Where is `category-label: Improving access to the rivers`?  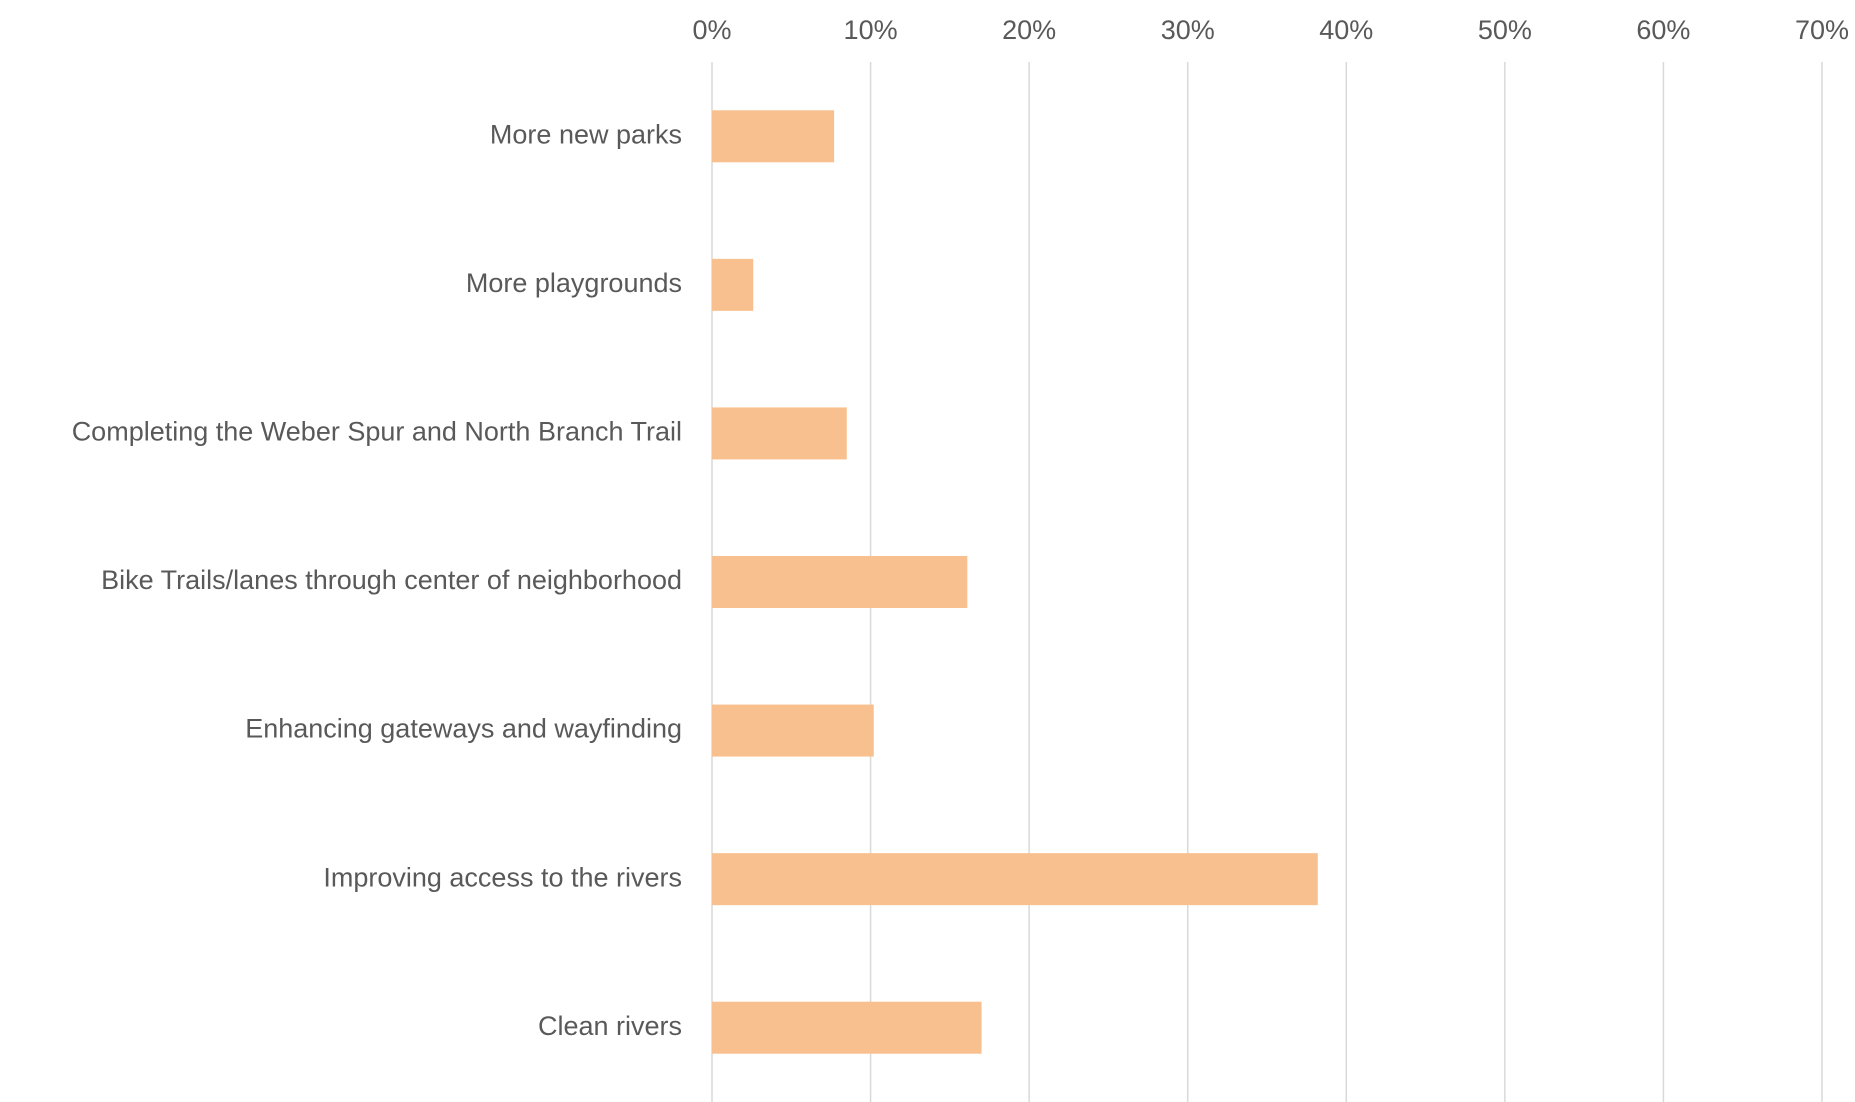 category-label: Improving access to the rivers is located at coordinates (502, 877).